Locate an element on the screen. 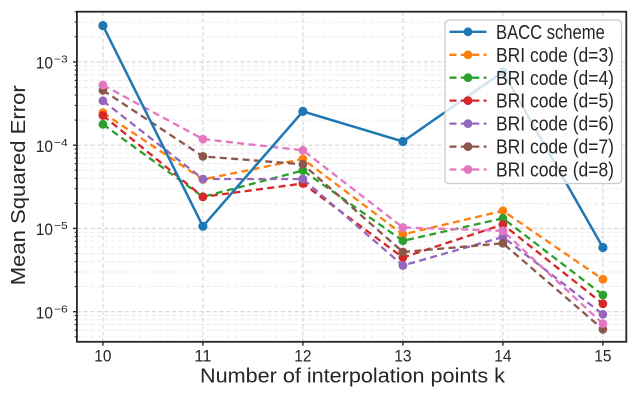 Image resolution: width=640 pixels, height=400 pixels. svg-text: 13 is located at coordinates (402, 355).